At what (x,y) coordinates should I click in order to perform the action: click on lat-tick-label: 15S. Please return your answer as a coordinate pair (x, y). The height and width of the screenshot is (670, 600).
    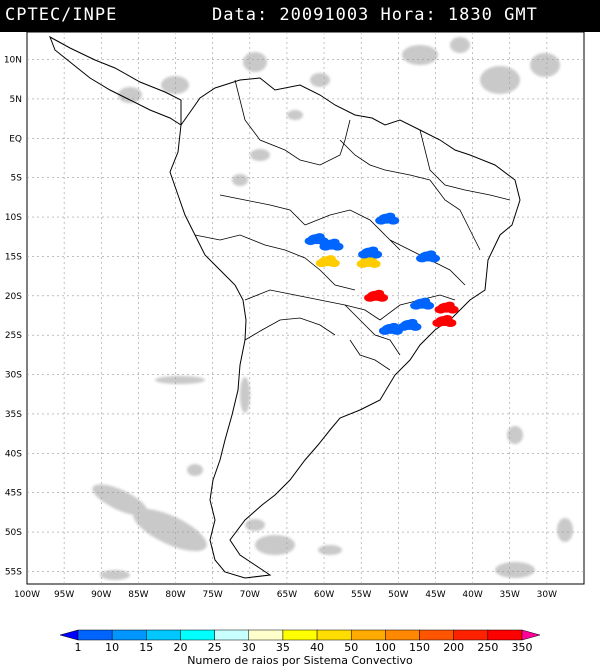
    Looking at the image, I should click on (13, 257).